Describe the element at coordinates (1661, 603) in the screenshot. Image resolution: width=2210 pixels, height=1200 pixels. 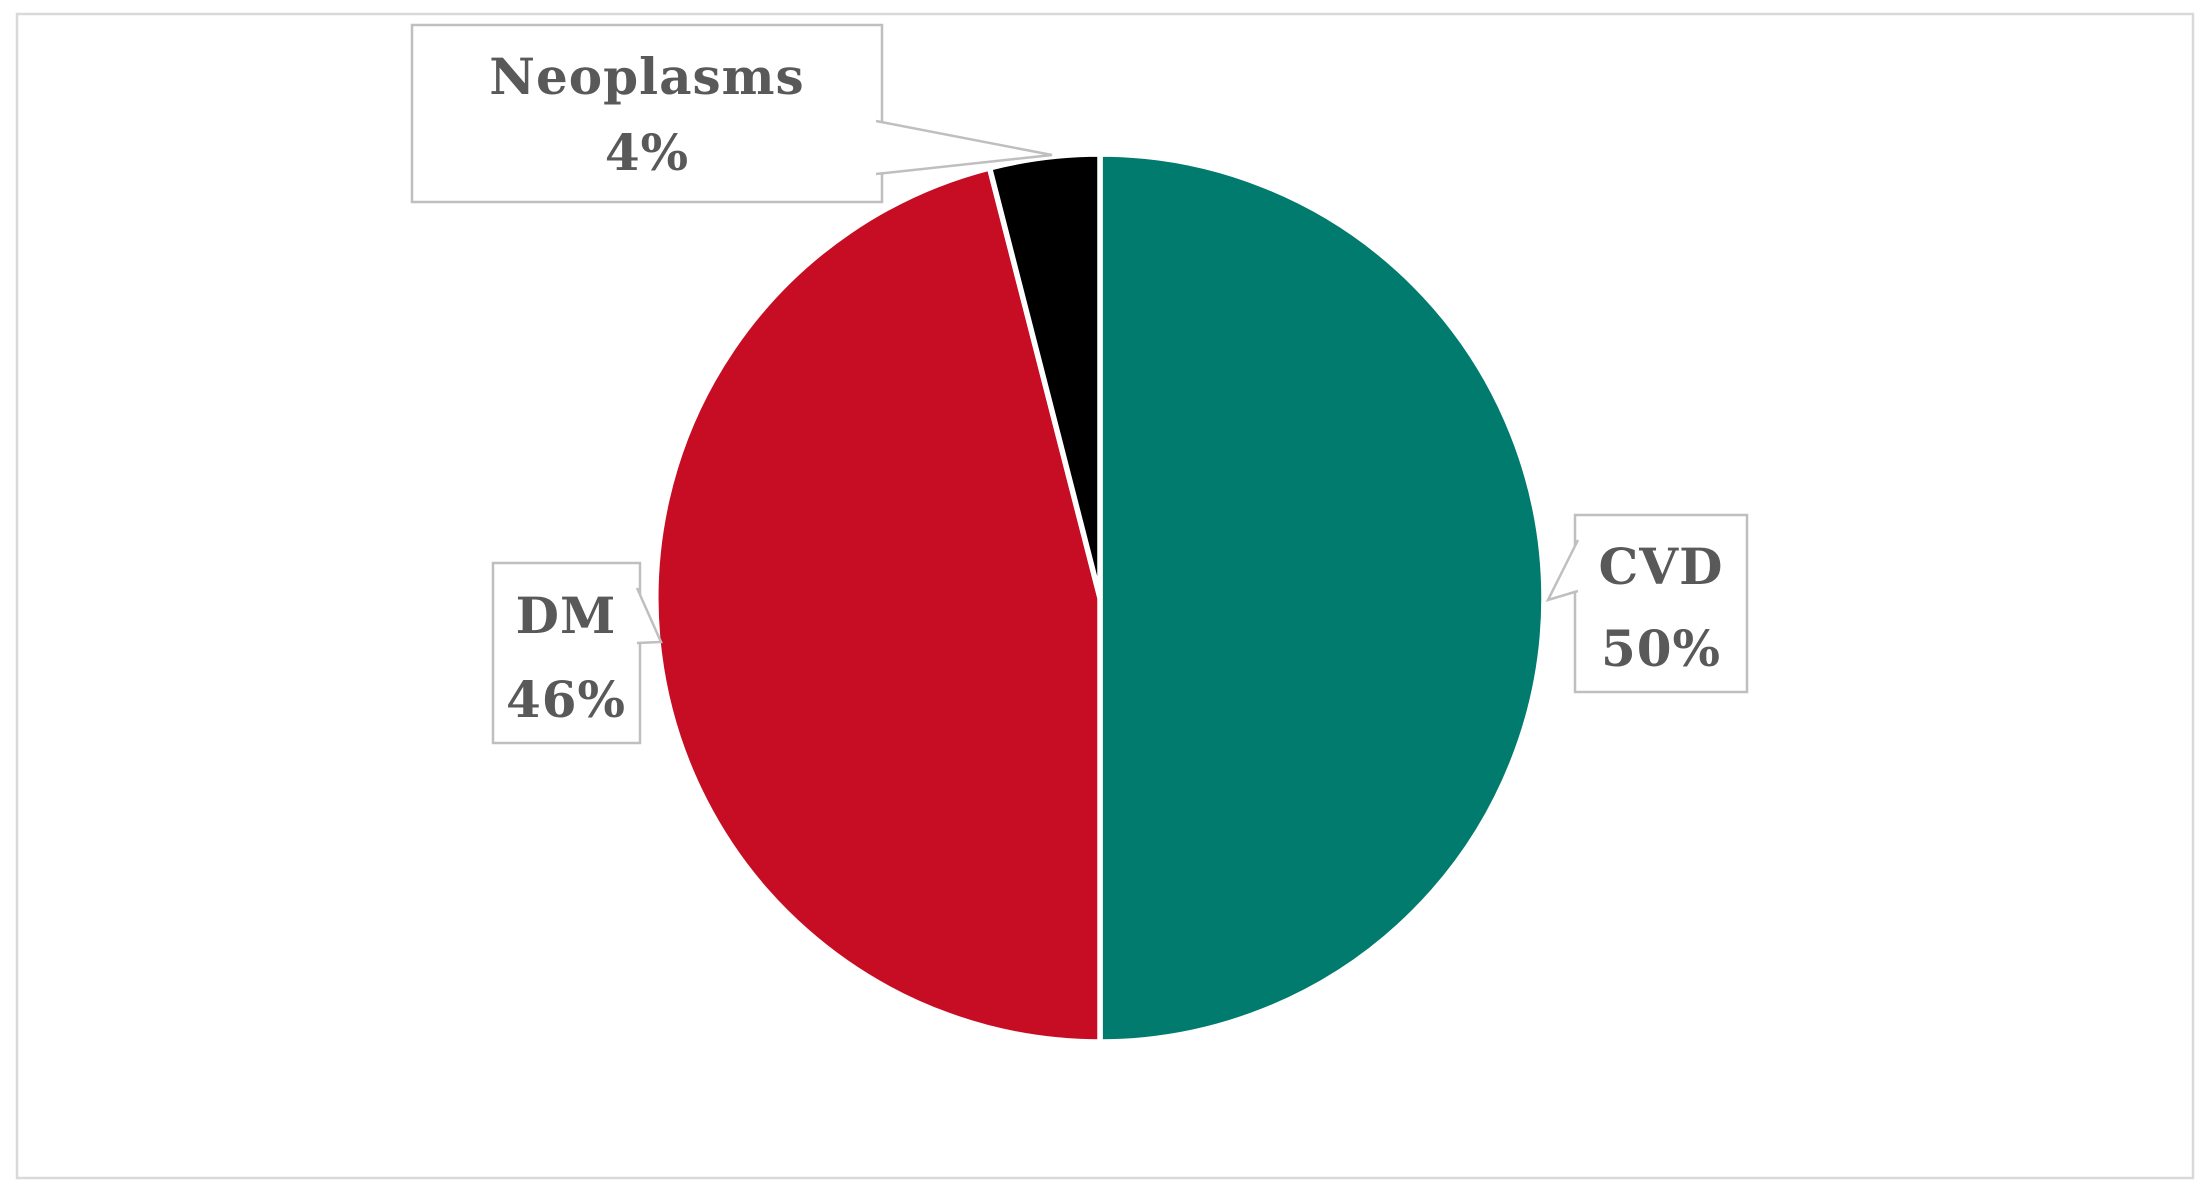
I see `callout-cvd-box` at that location.